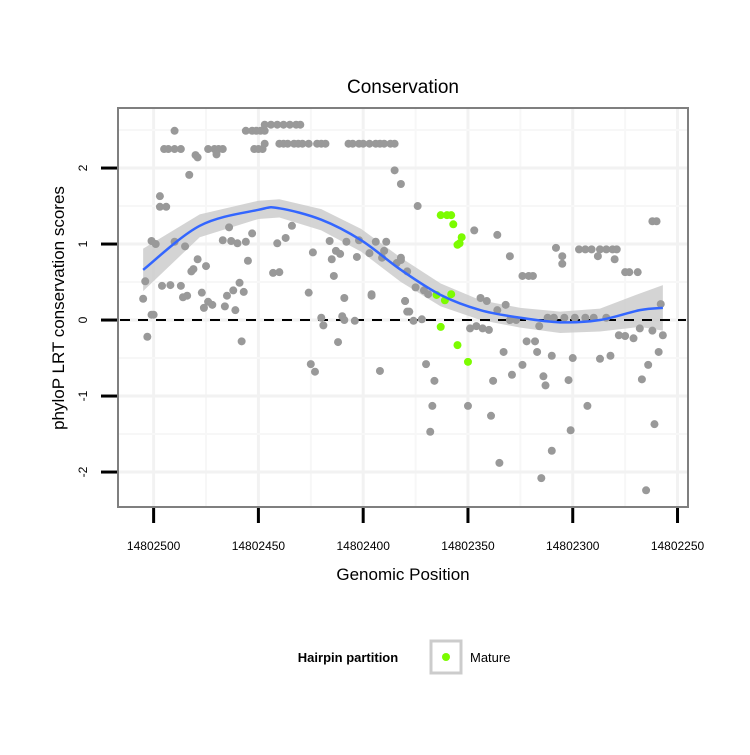 This screenshot has width=750, height=755. What do you see at coordinates (154, 546) in the screenshot?
I see `x-tick-label: 14802500` at bounding box center [154, 546].